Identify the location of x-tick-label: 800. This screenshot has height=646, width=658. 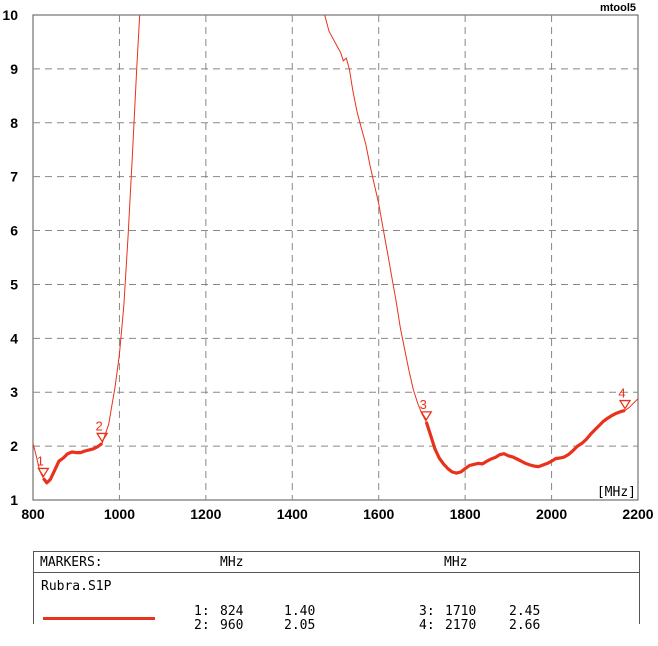
(33, 514).